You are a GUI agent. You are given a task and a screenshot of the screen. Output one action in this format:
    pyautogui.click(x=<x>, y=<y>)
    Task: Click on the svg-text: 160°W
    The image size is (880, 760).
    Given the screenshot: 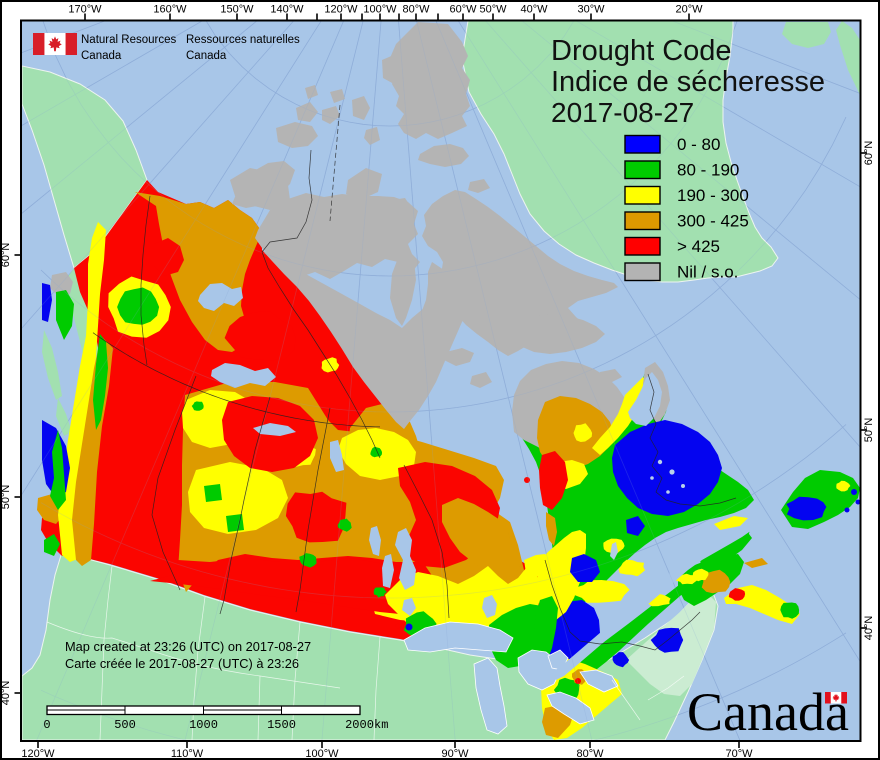 What is the action you would take?
    pyautogui.click(x=170, y=10)
    